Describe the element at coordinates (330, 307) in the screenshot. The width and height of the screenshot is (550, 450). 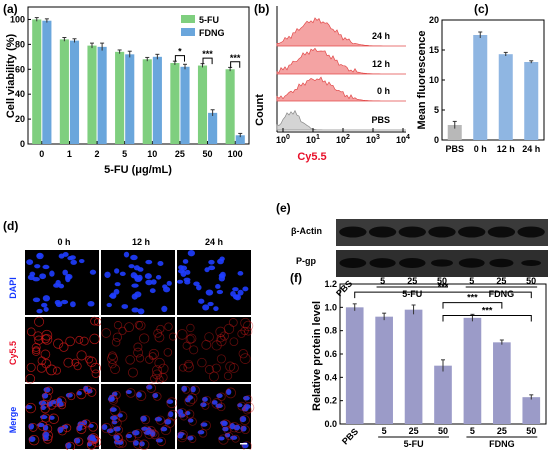
I see `chart-f-ytick-label: 1.0` at that location.